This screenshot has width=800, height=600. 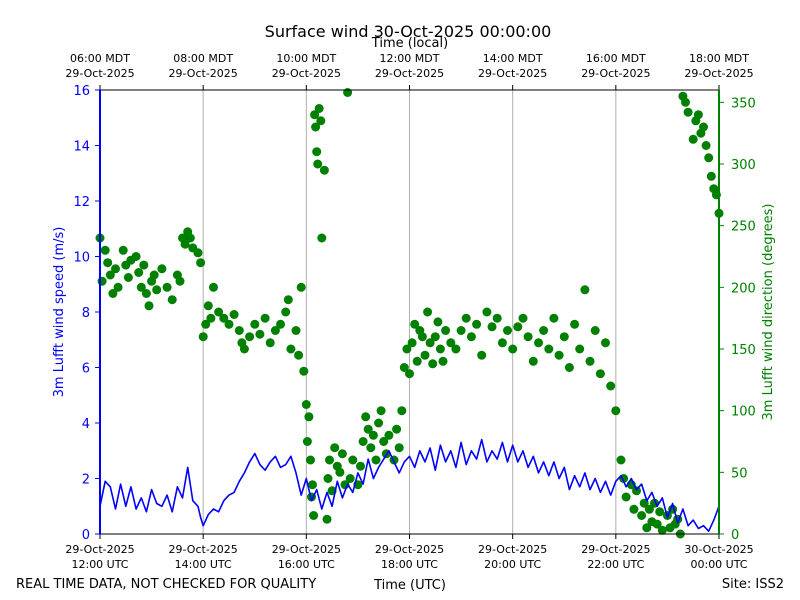 I want to click on top-axis-label: Time (local), so click(x=409, y=43).